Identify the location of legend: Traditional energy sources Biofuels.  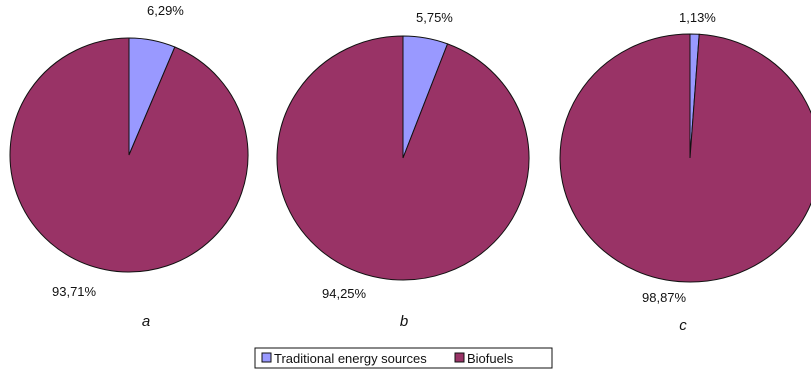
(403, 358).